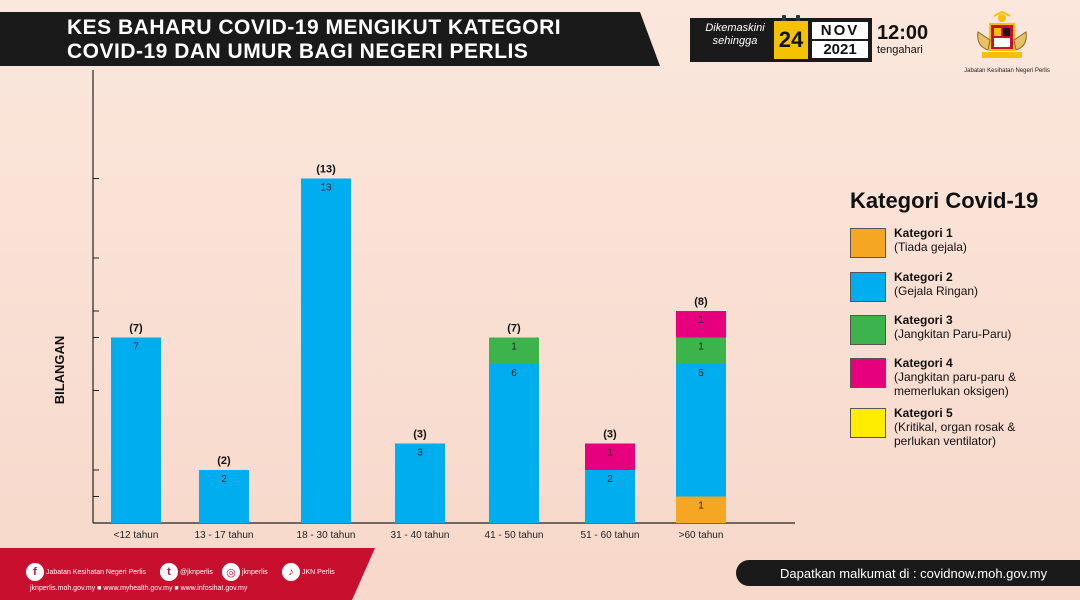 The image size is (1080, 600). I want to click on footer-social-banner, so click(187, 574).